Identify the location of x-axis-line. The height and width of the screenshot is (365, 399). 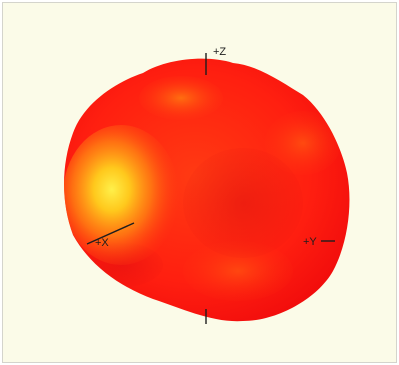
(110, 233).